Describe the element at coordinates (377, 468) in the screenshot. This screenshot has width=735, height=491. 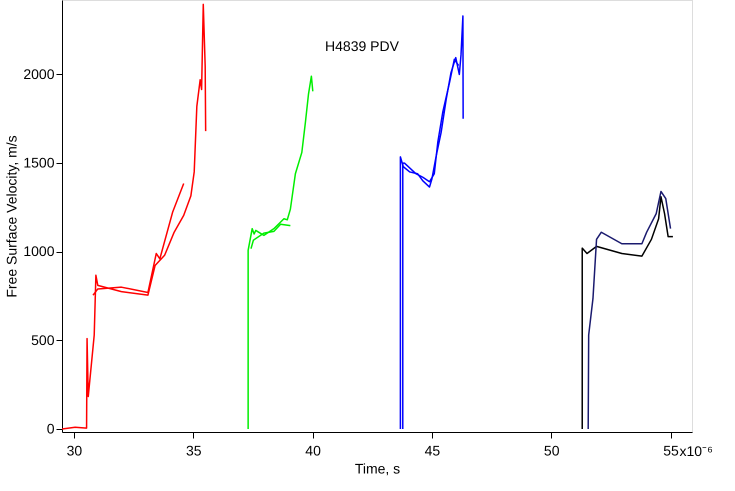
I see `x-axis-title: Time, s` at that location.